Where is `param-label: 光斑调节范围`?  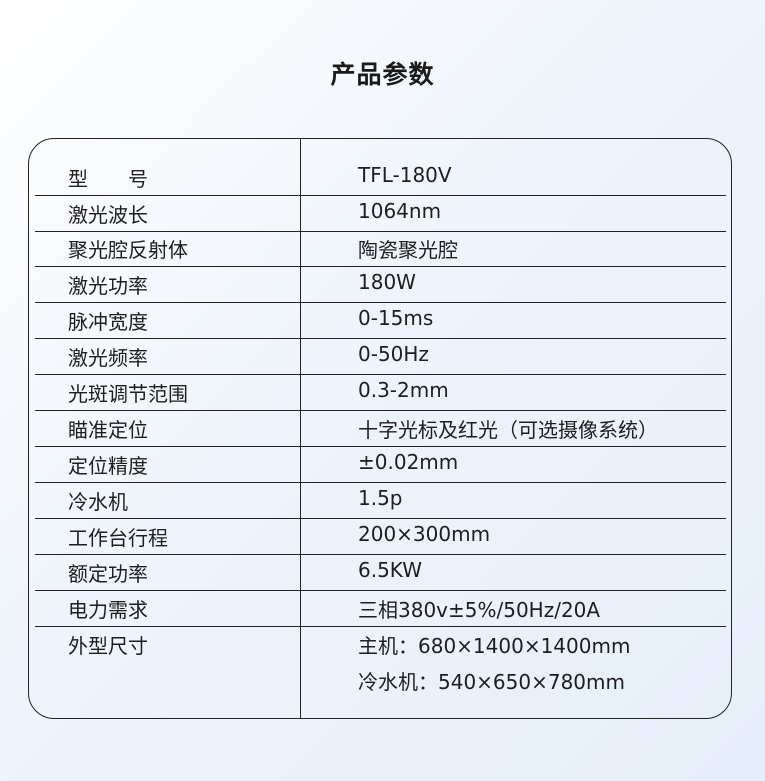
param-label: 光斑调节范围 is located at coordinates (128, 394).